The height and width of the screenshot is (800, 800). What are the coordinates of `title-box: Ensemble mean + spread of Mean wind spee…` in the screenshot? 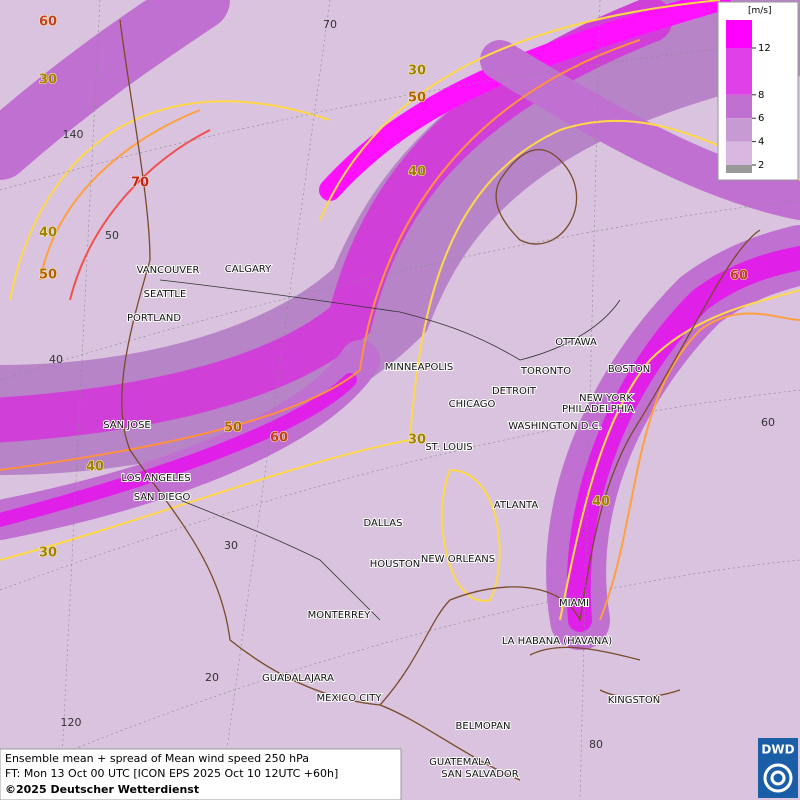 It's located at (201, 774).